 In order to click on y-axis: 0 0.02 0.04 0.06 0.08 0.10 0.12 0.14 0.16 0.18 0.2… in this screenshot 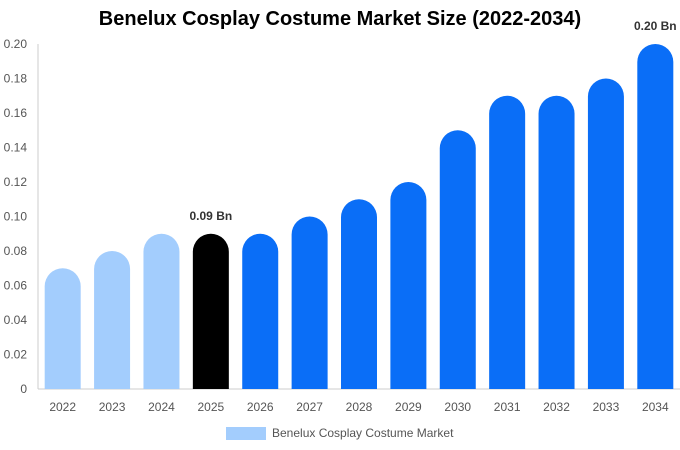, I will do `click(21, 216)`.